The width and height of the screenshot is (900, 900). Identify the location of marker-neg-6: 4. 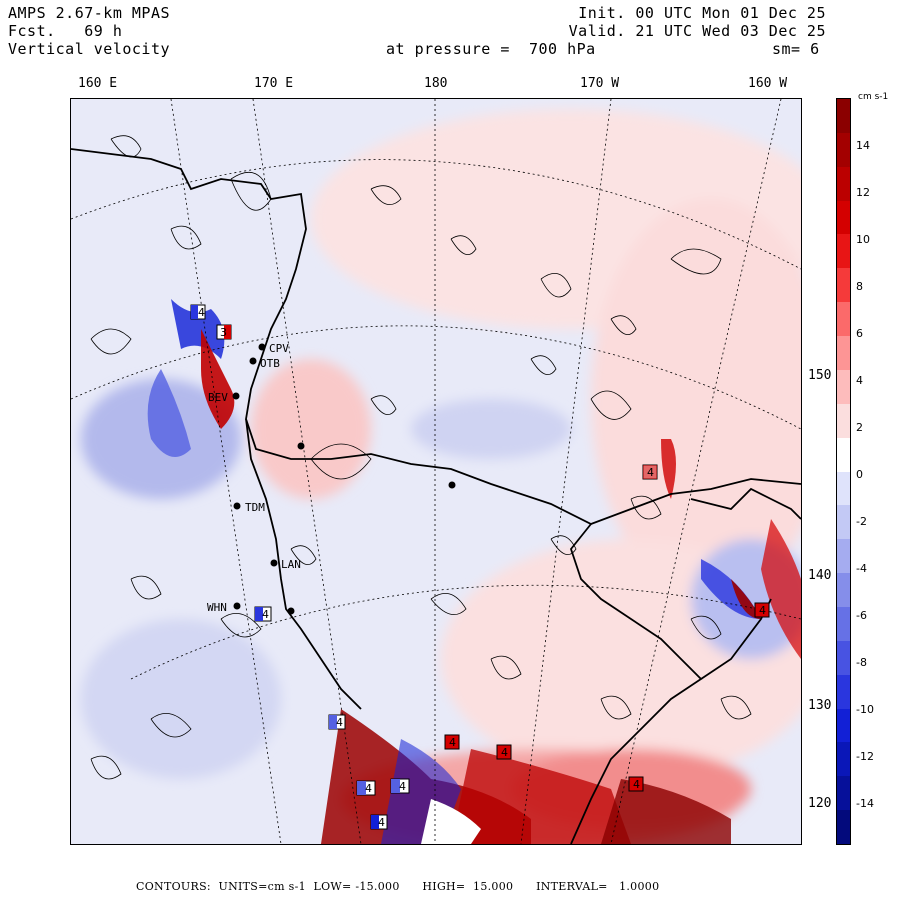
(379, 822).